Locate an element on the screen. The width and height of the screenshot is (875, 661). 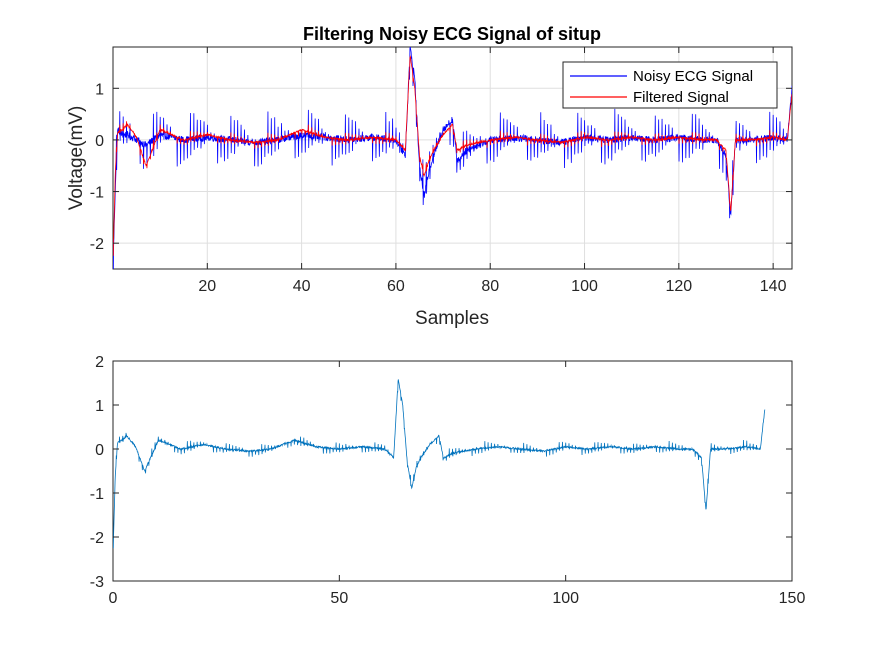
legend-box is located at coordinates (670, 85).